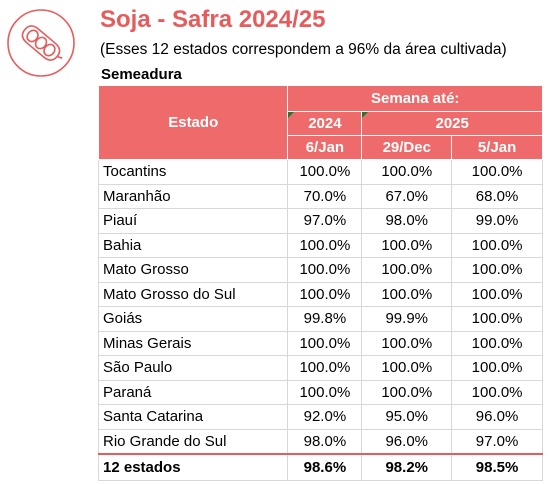  I want to click on value-2025-29dec: 98.0%, so click(407, 221).